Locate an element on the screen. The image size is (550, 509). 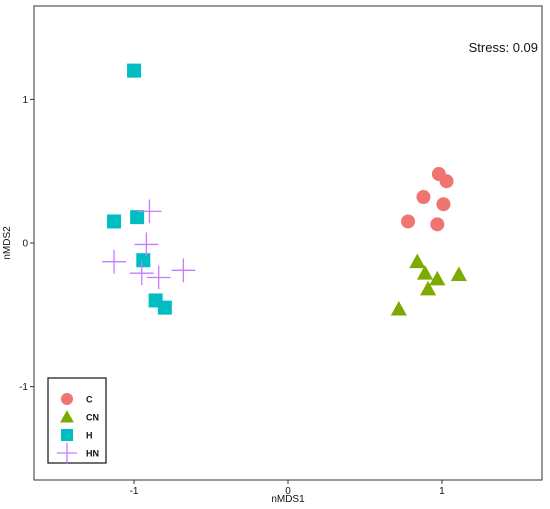
stress-annotation: Stress: 0.09 is located at coordinates (503, 47).